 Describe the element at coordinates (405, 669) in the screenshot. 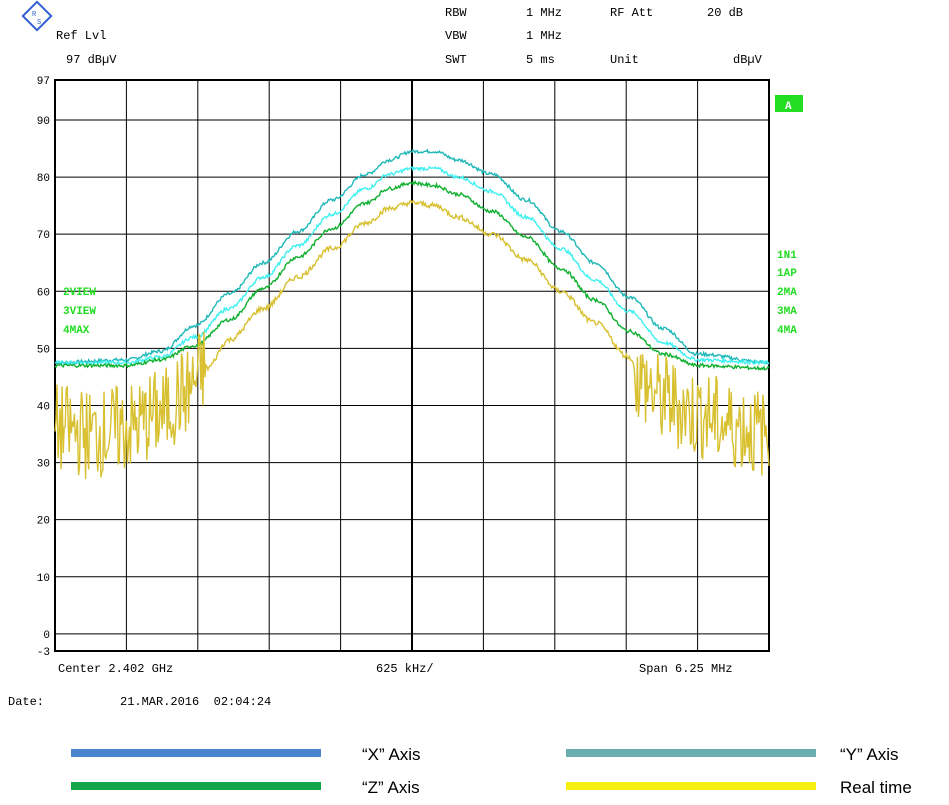

I see `per-division: 625 kHz/` at that location.